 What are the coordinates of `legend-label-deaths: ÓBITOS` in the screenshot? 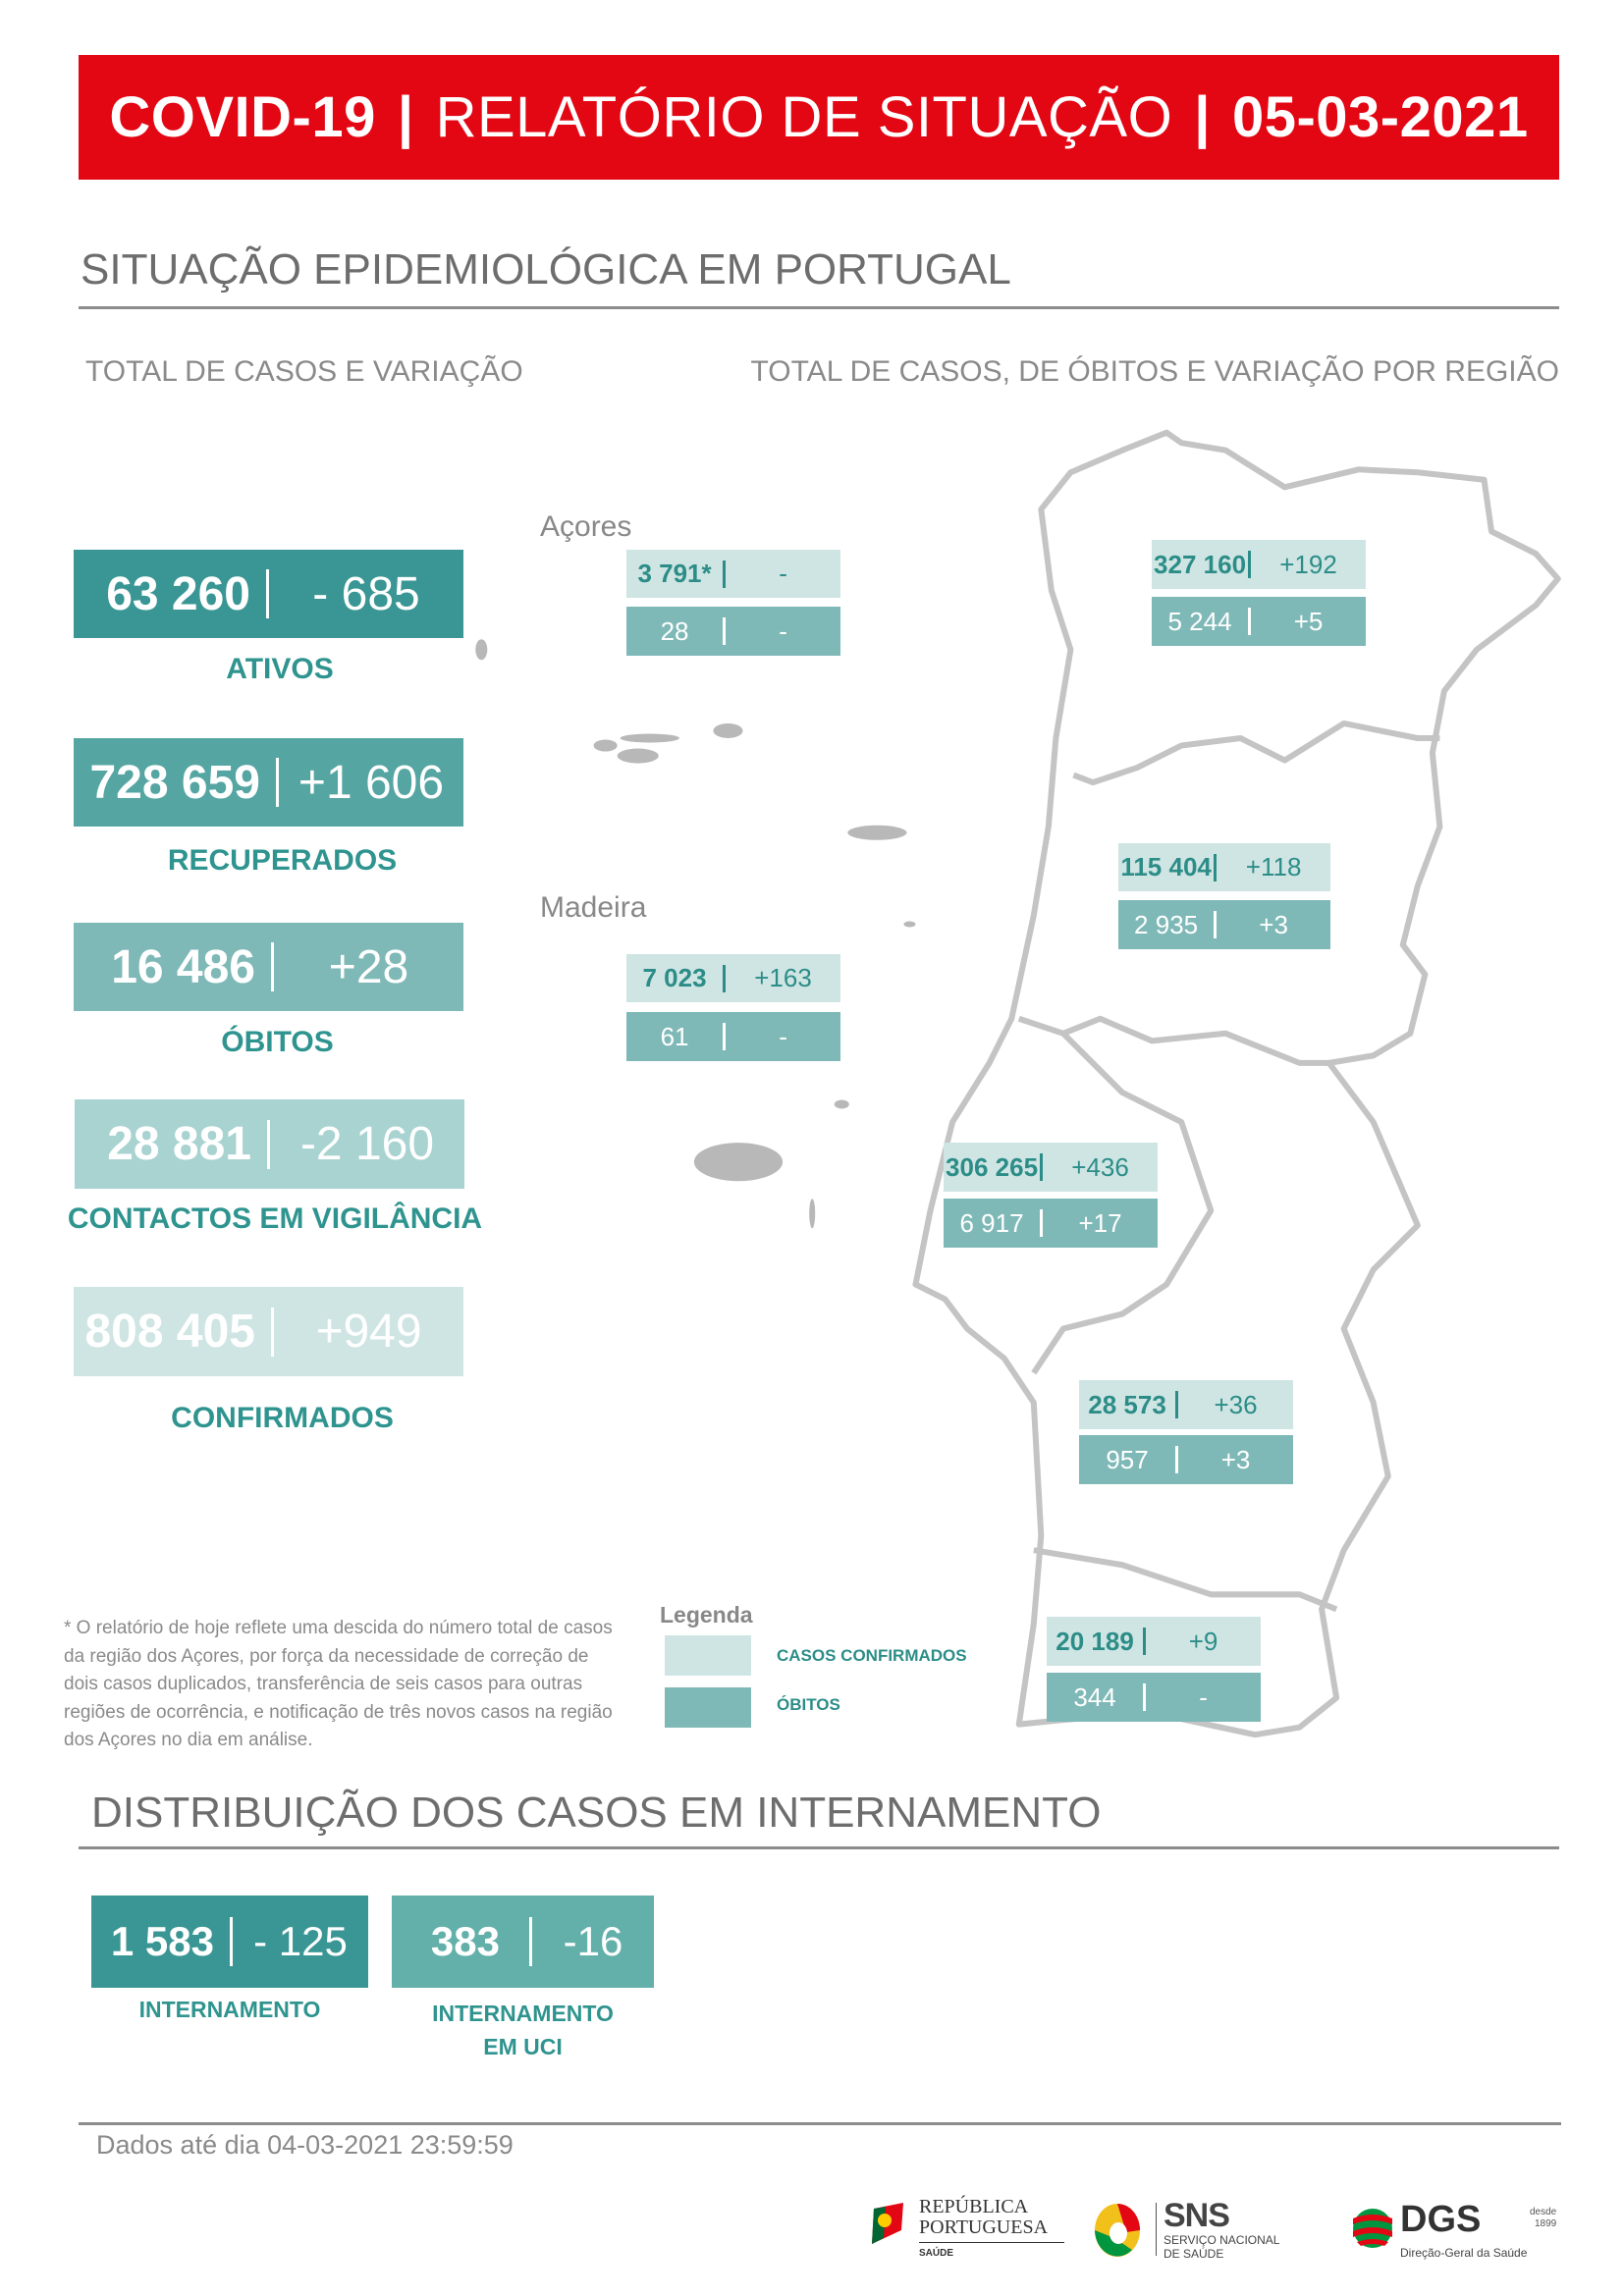 It's located at (808, 1704).